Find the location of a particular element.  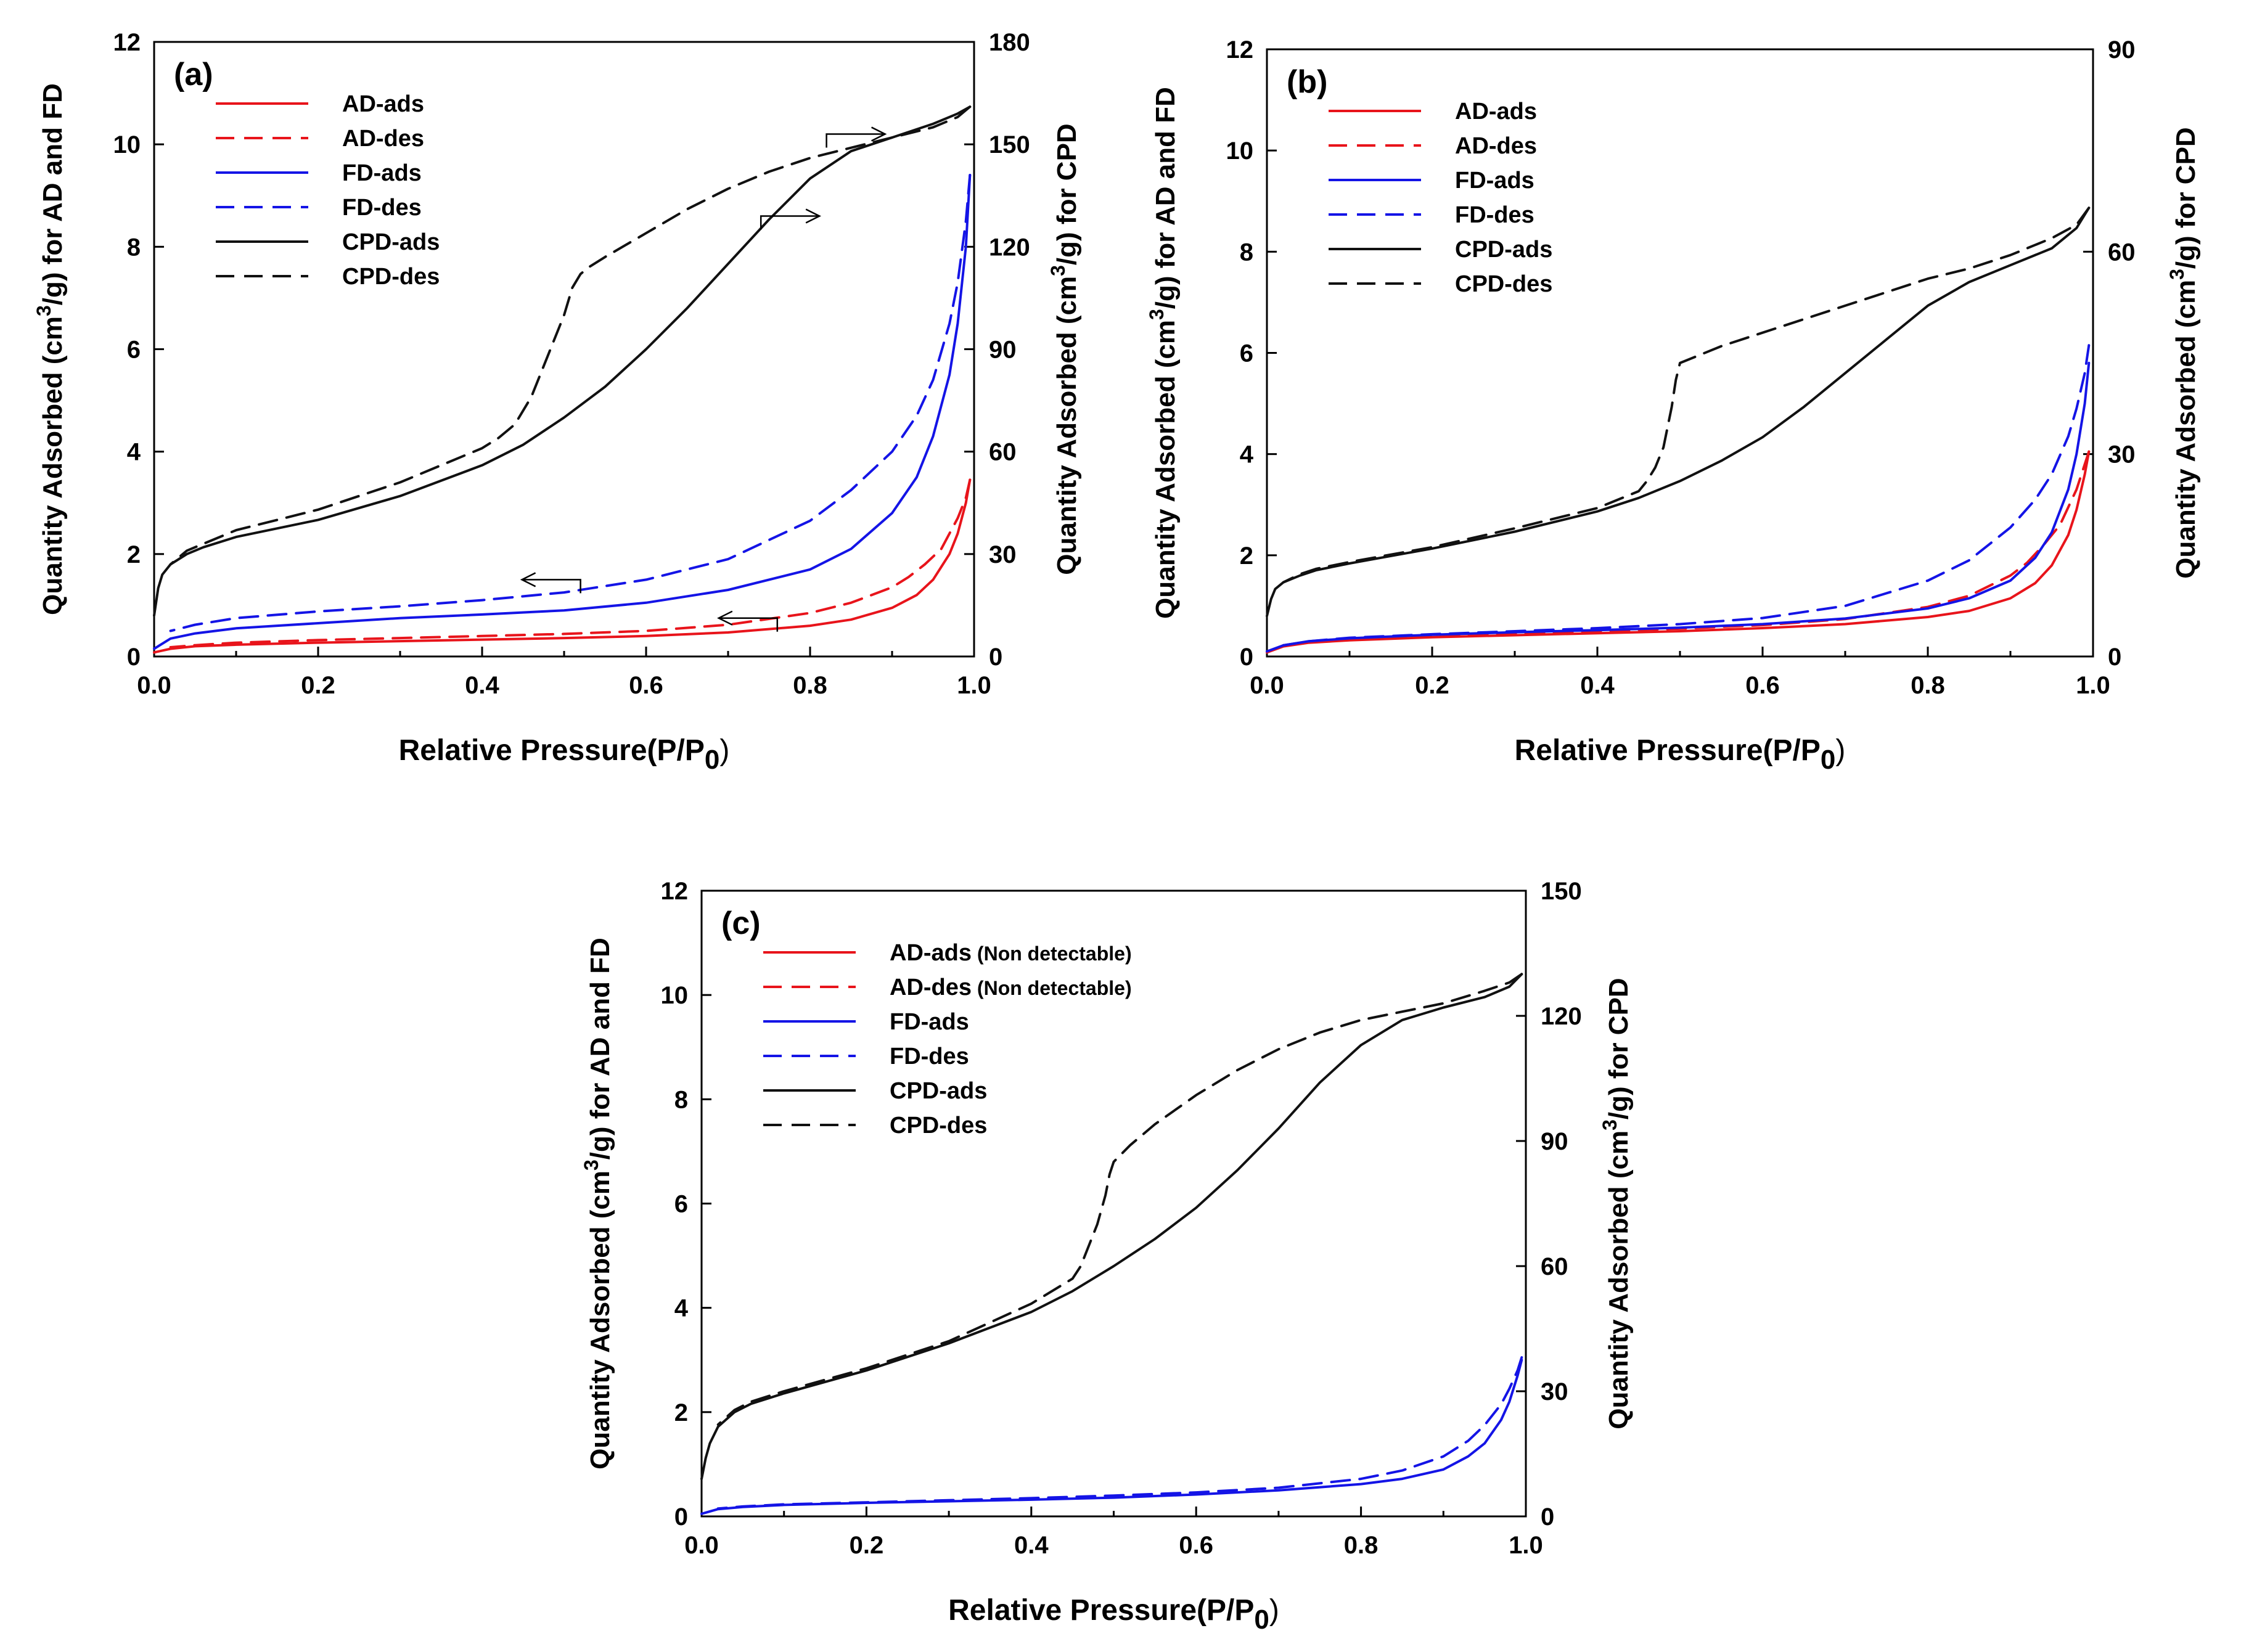

x-tick-label: 1.0 is located at coordinates (1526, 1545).